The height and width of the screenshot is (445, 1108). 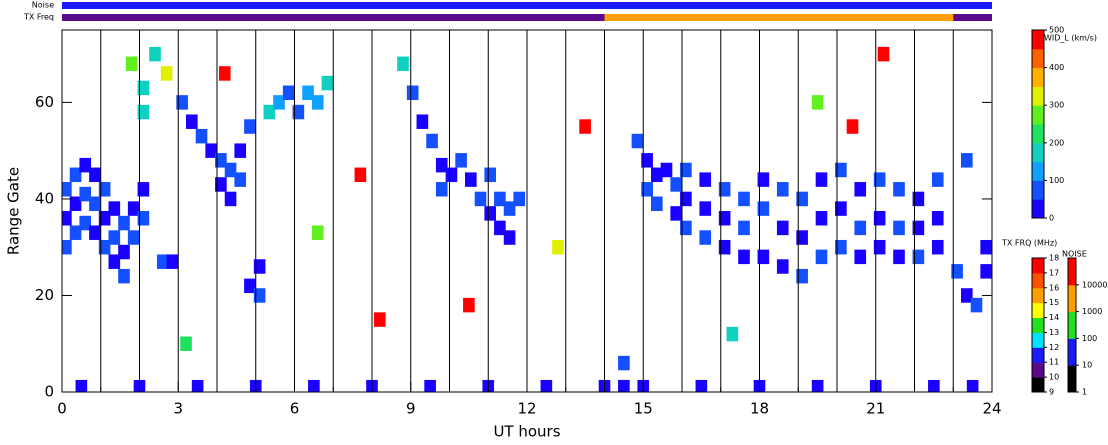 What do you see at coordinates (43, 5) in the screenshot?
I see `noise-bar-label: Noise` at bounding box center [43, 5].